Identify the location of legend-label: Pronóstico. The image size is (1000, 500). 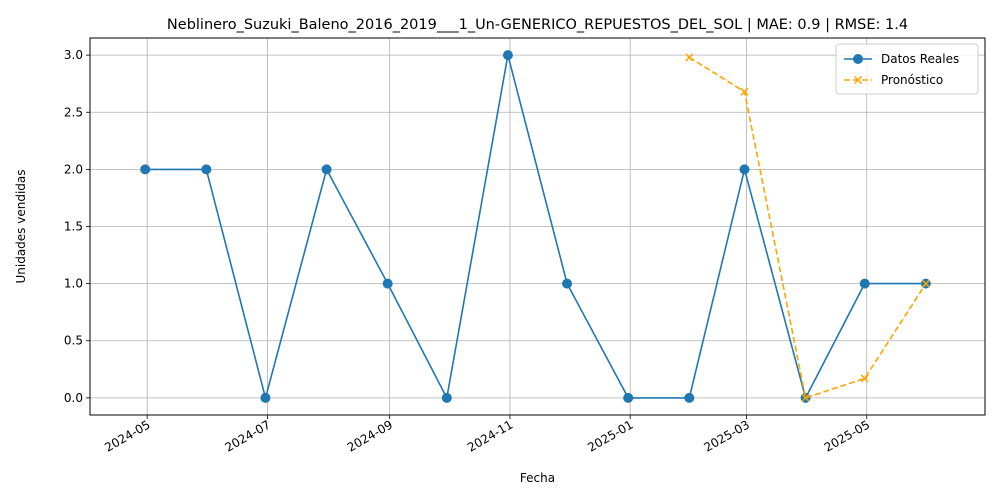
(912, 80).